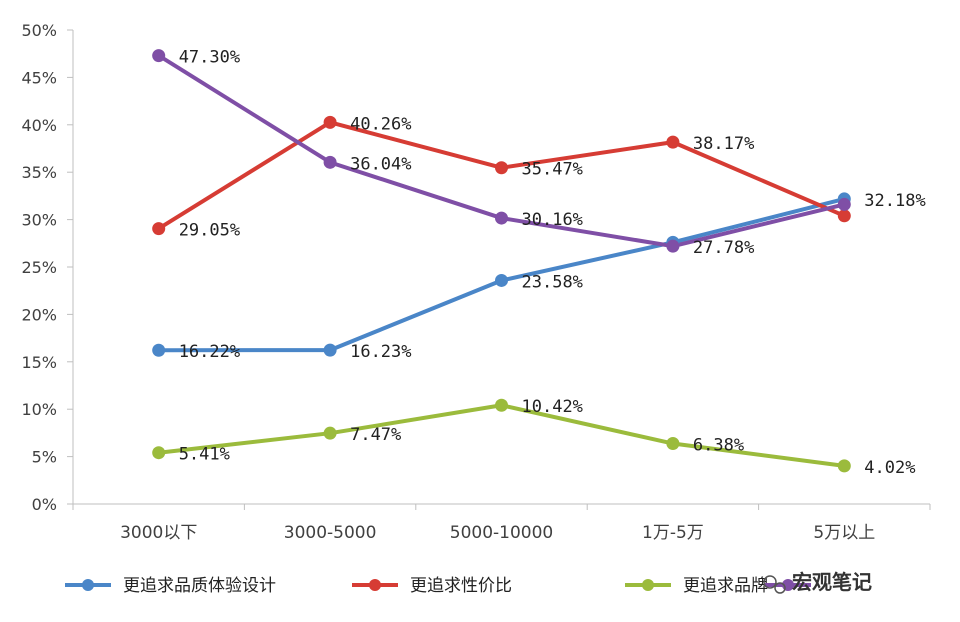 This screenshot has width=960, height=622. What do you see at coordinates (844, 533) in the screenshot?
I see `x-tick-label: 5万以上` at bounding box center [844, 533].